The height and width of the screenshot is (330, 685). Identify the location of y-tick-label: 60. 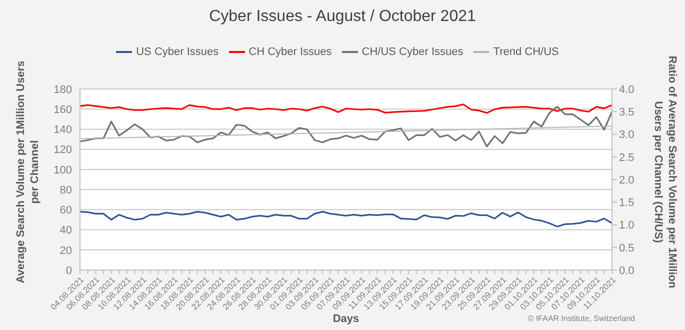
(66, 210).